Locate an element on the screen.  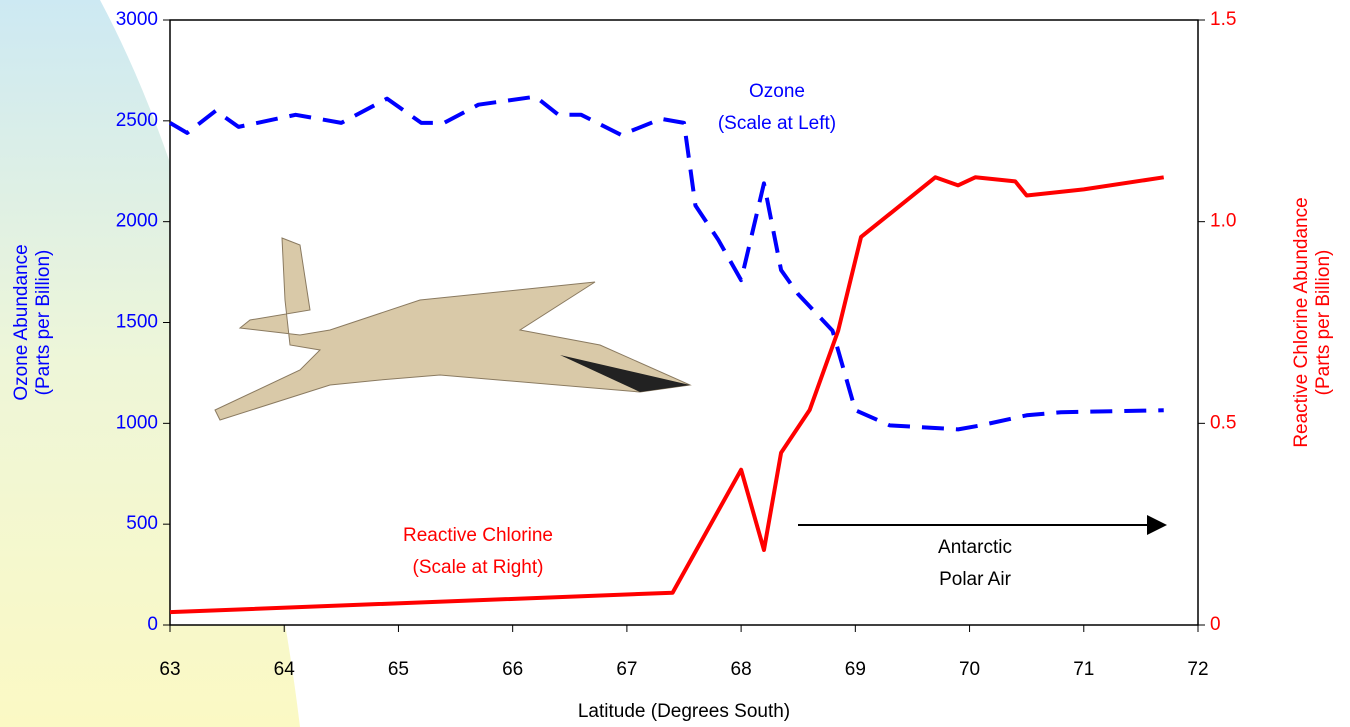
x-tick-label: 68 is located at coordinates (741, 669).